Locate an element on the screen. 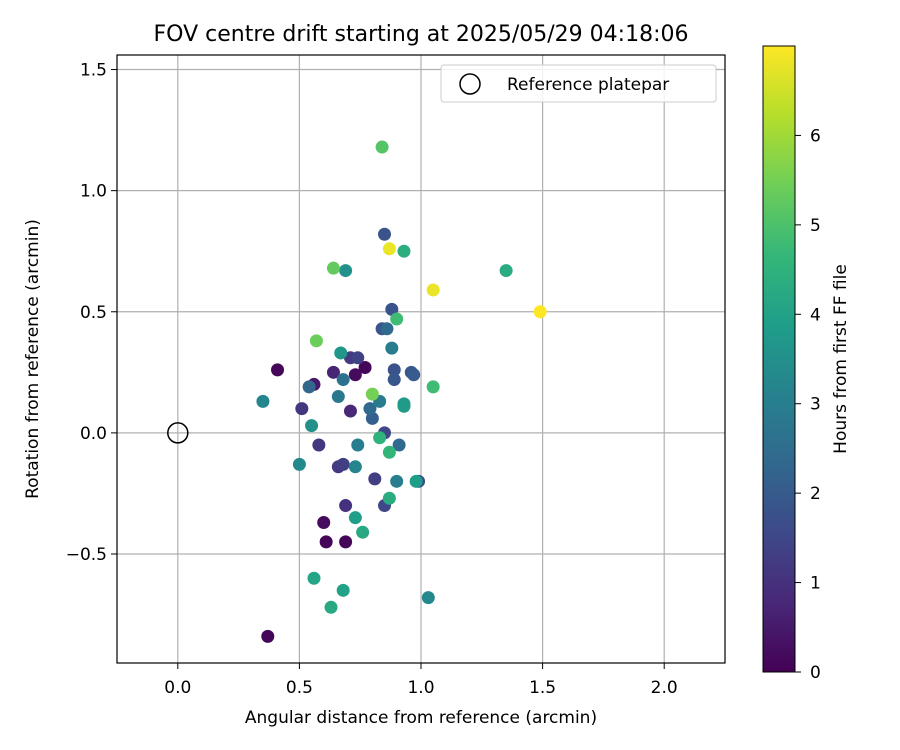 This screenshot has width=900, height=750. legend: Reference platepar is located at coordinates (578, 83).